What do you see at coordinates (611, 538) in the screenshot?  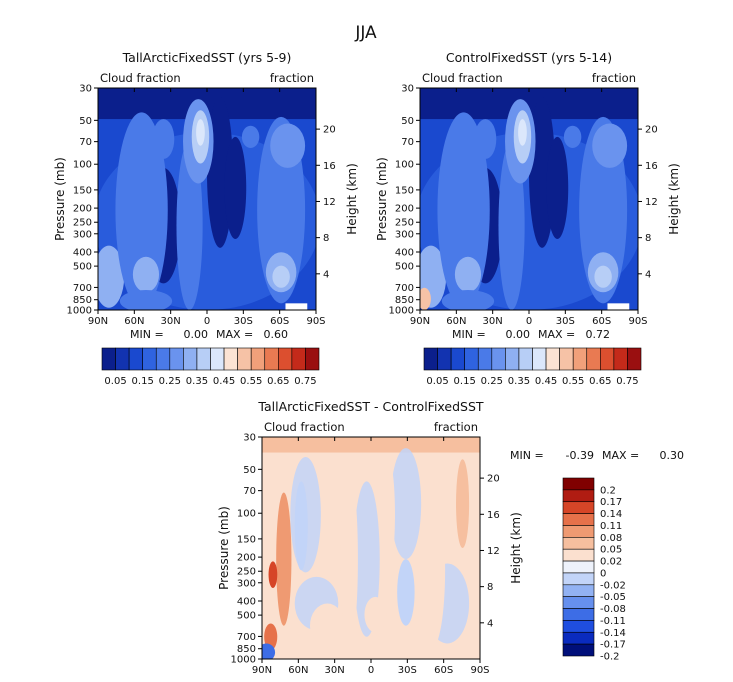 I see `colorbar-label: 0.08` at bounding box center [611, 538].